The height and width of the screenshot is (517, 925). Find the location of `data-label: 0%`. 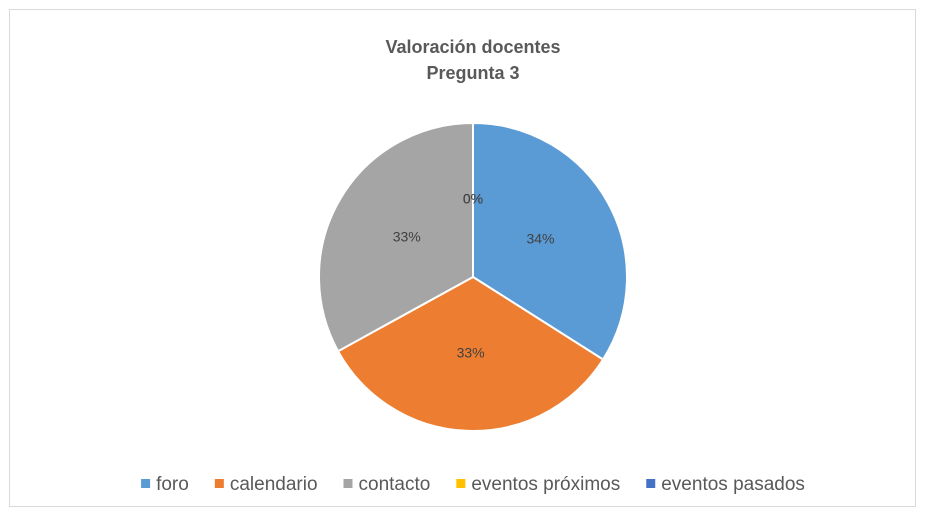

data-label: 0% is located at coordinates (473, 199).